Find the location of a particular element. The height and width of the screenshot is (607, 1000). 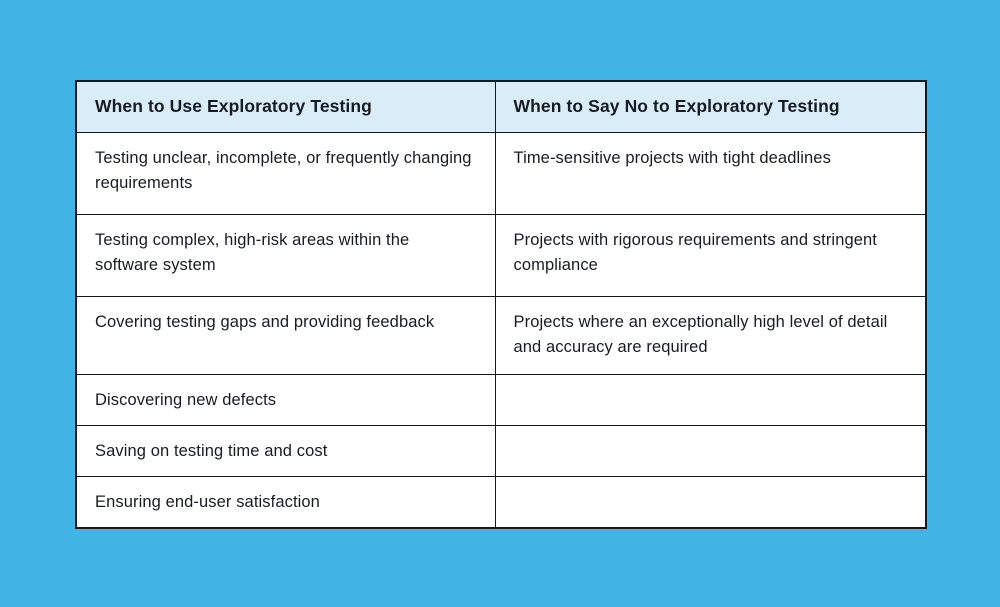

column-header-when-to-use: When to Use Exploratory Testing is located at coordinates (285, 106).